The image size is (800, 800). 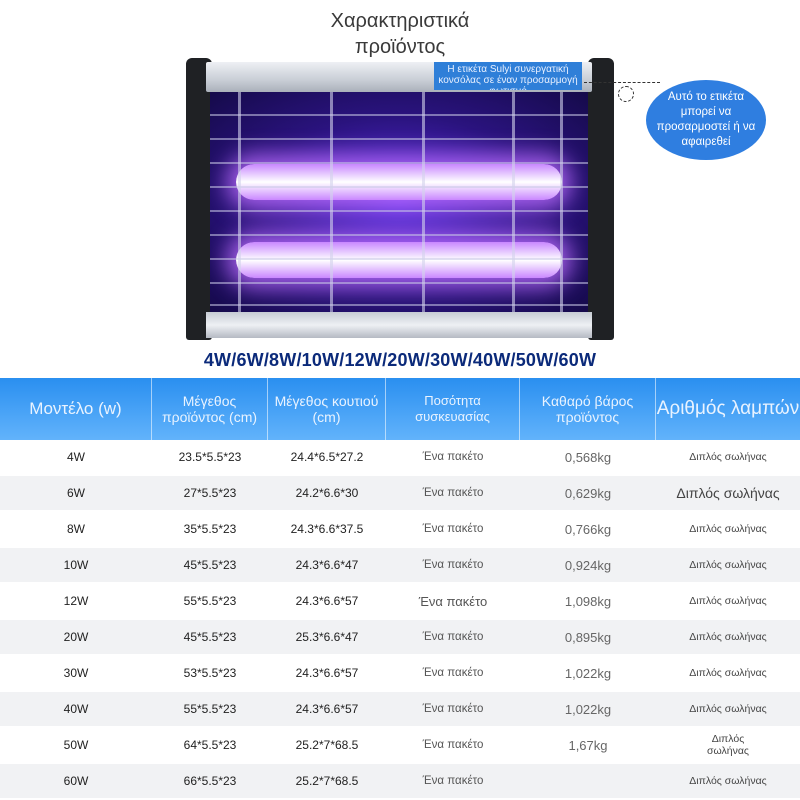 I want to click on cell-product-size: 35*5.5*23, so click(x=210, y=529).